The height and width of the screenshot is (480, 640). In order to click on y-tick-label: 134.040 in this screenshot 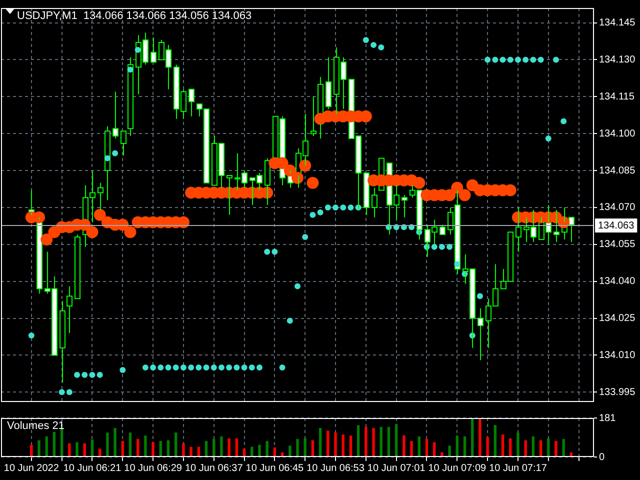, I will do `click(617, 282)`.